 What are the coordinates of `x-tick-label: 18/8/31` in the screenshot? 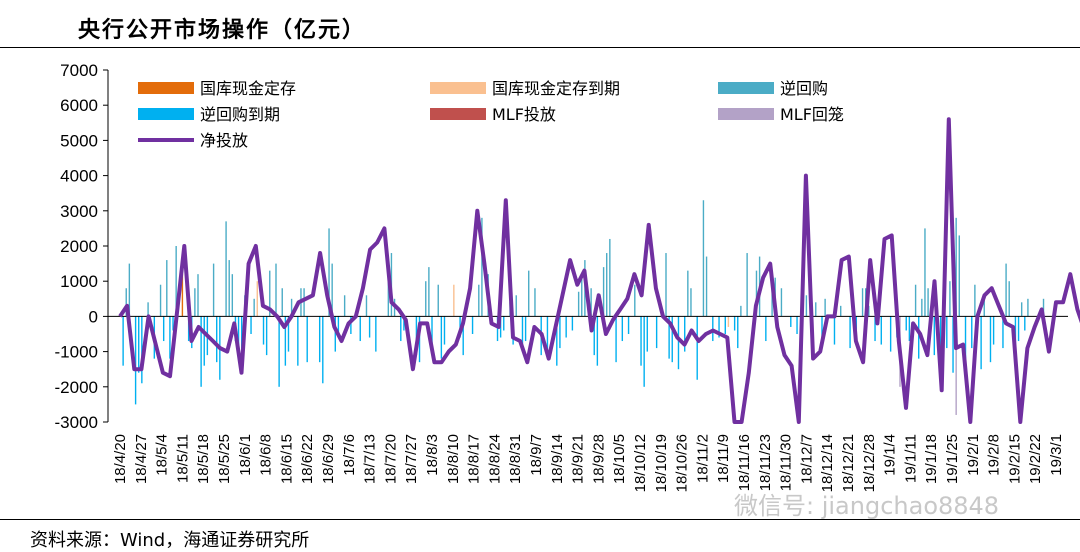 It's located at (515, 459).